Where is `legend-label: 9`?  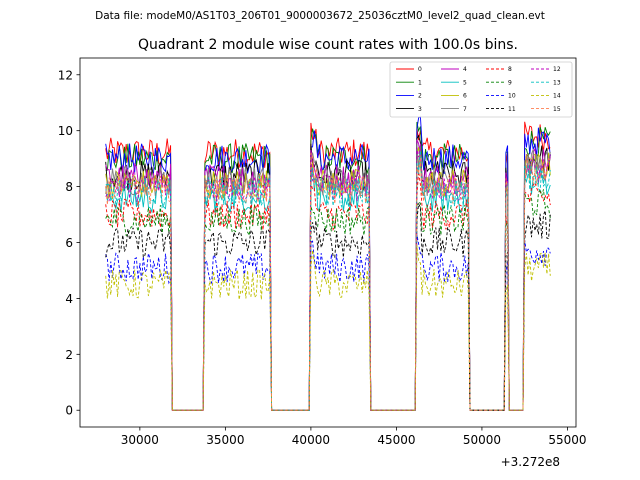 legend-label: 9 is located at coordinates (510, 82).